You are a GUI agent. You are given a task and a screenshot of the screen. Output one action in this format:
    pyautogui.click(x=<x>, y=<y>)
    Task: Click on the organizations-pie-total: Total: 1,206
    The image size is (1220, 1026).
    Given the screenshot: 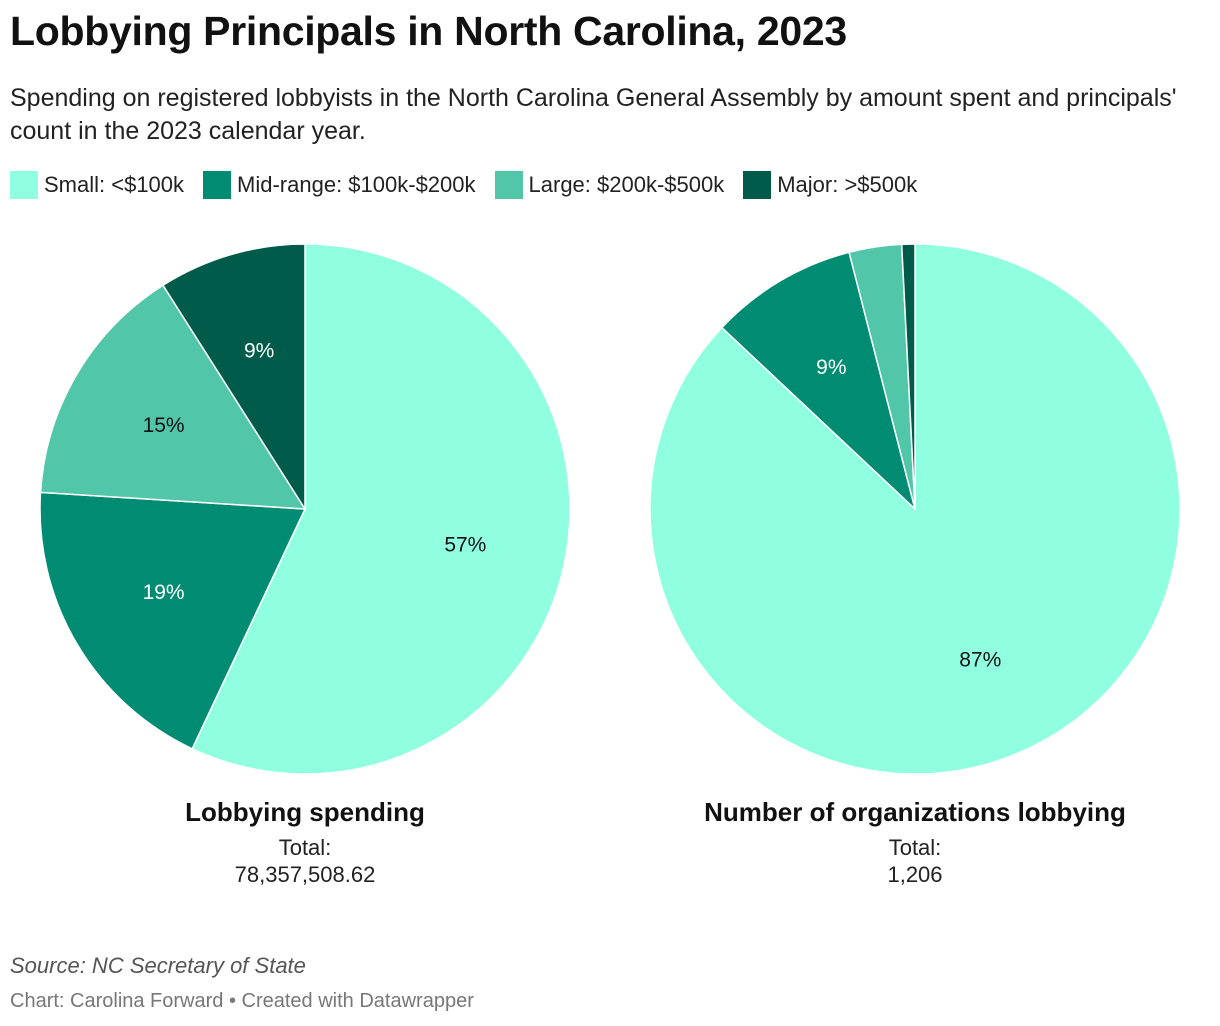 What is the action you would take?
    pyautogui.click(x=915, y=861)
    